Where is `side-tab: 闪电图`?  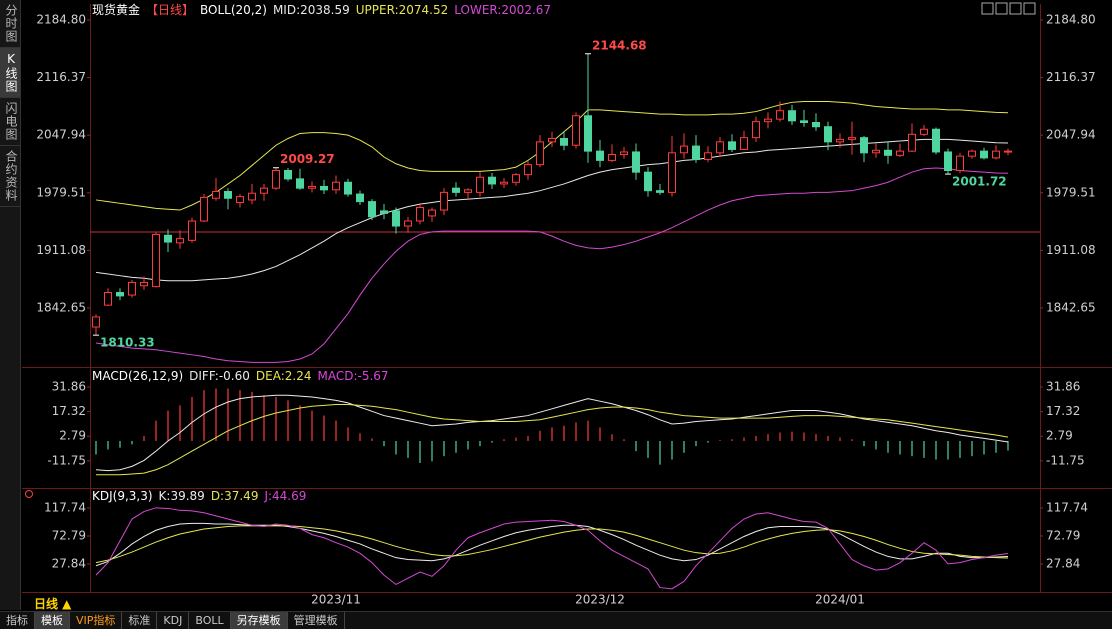 side-tab: 闪电图 is located at coordinates (10, 122).